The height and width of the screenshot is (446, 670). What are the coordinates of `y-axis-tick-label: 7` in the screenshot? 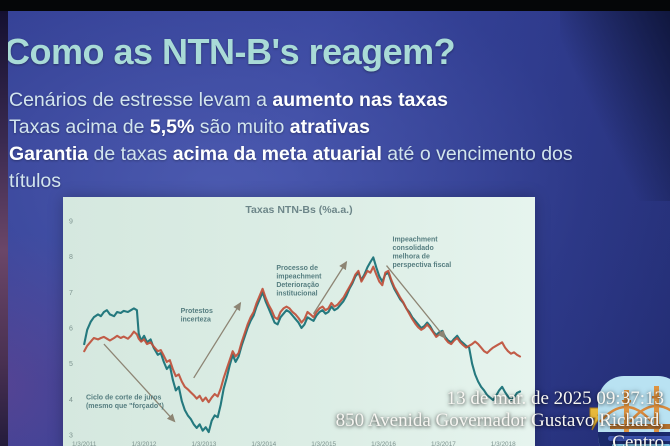 It's located at (71, 293).